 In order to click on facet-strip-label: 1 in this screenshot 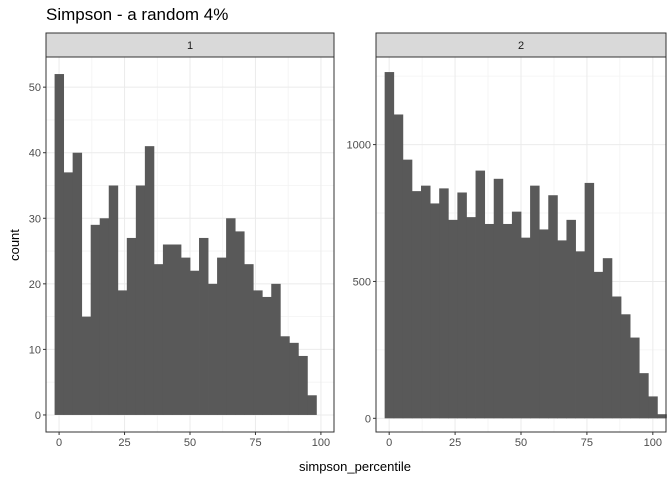, I will do `click(190, 46)`.